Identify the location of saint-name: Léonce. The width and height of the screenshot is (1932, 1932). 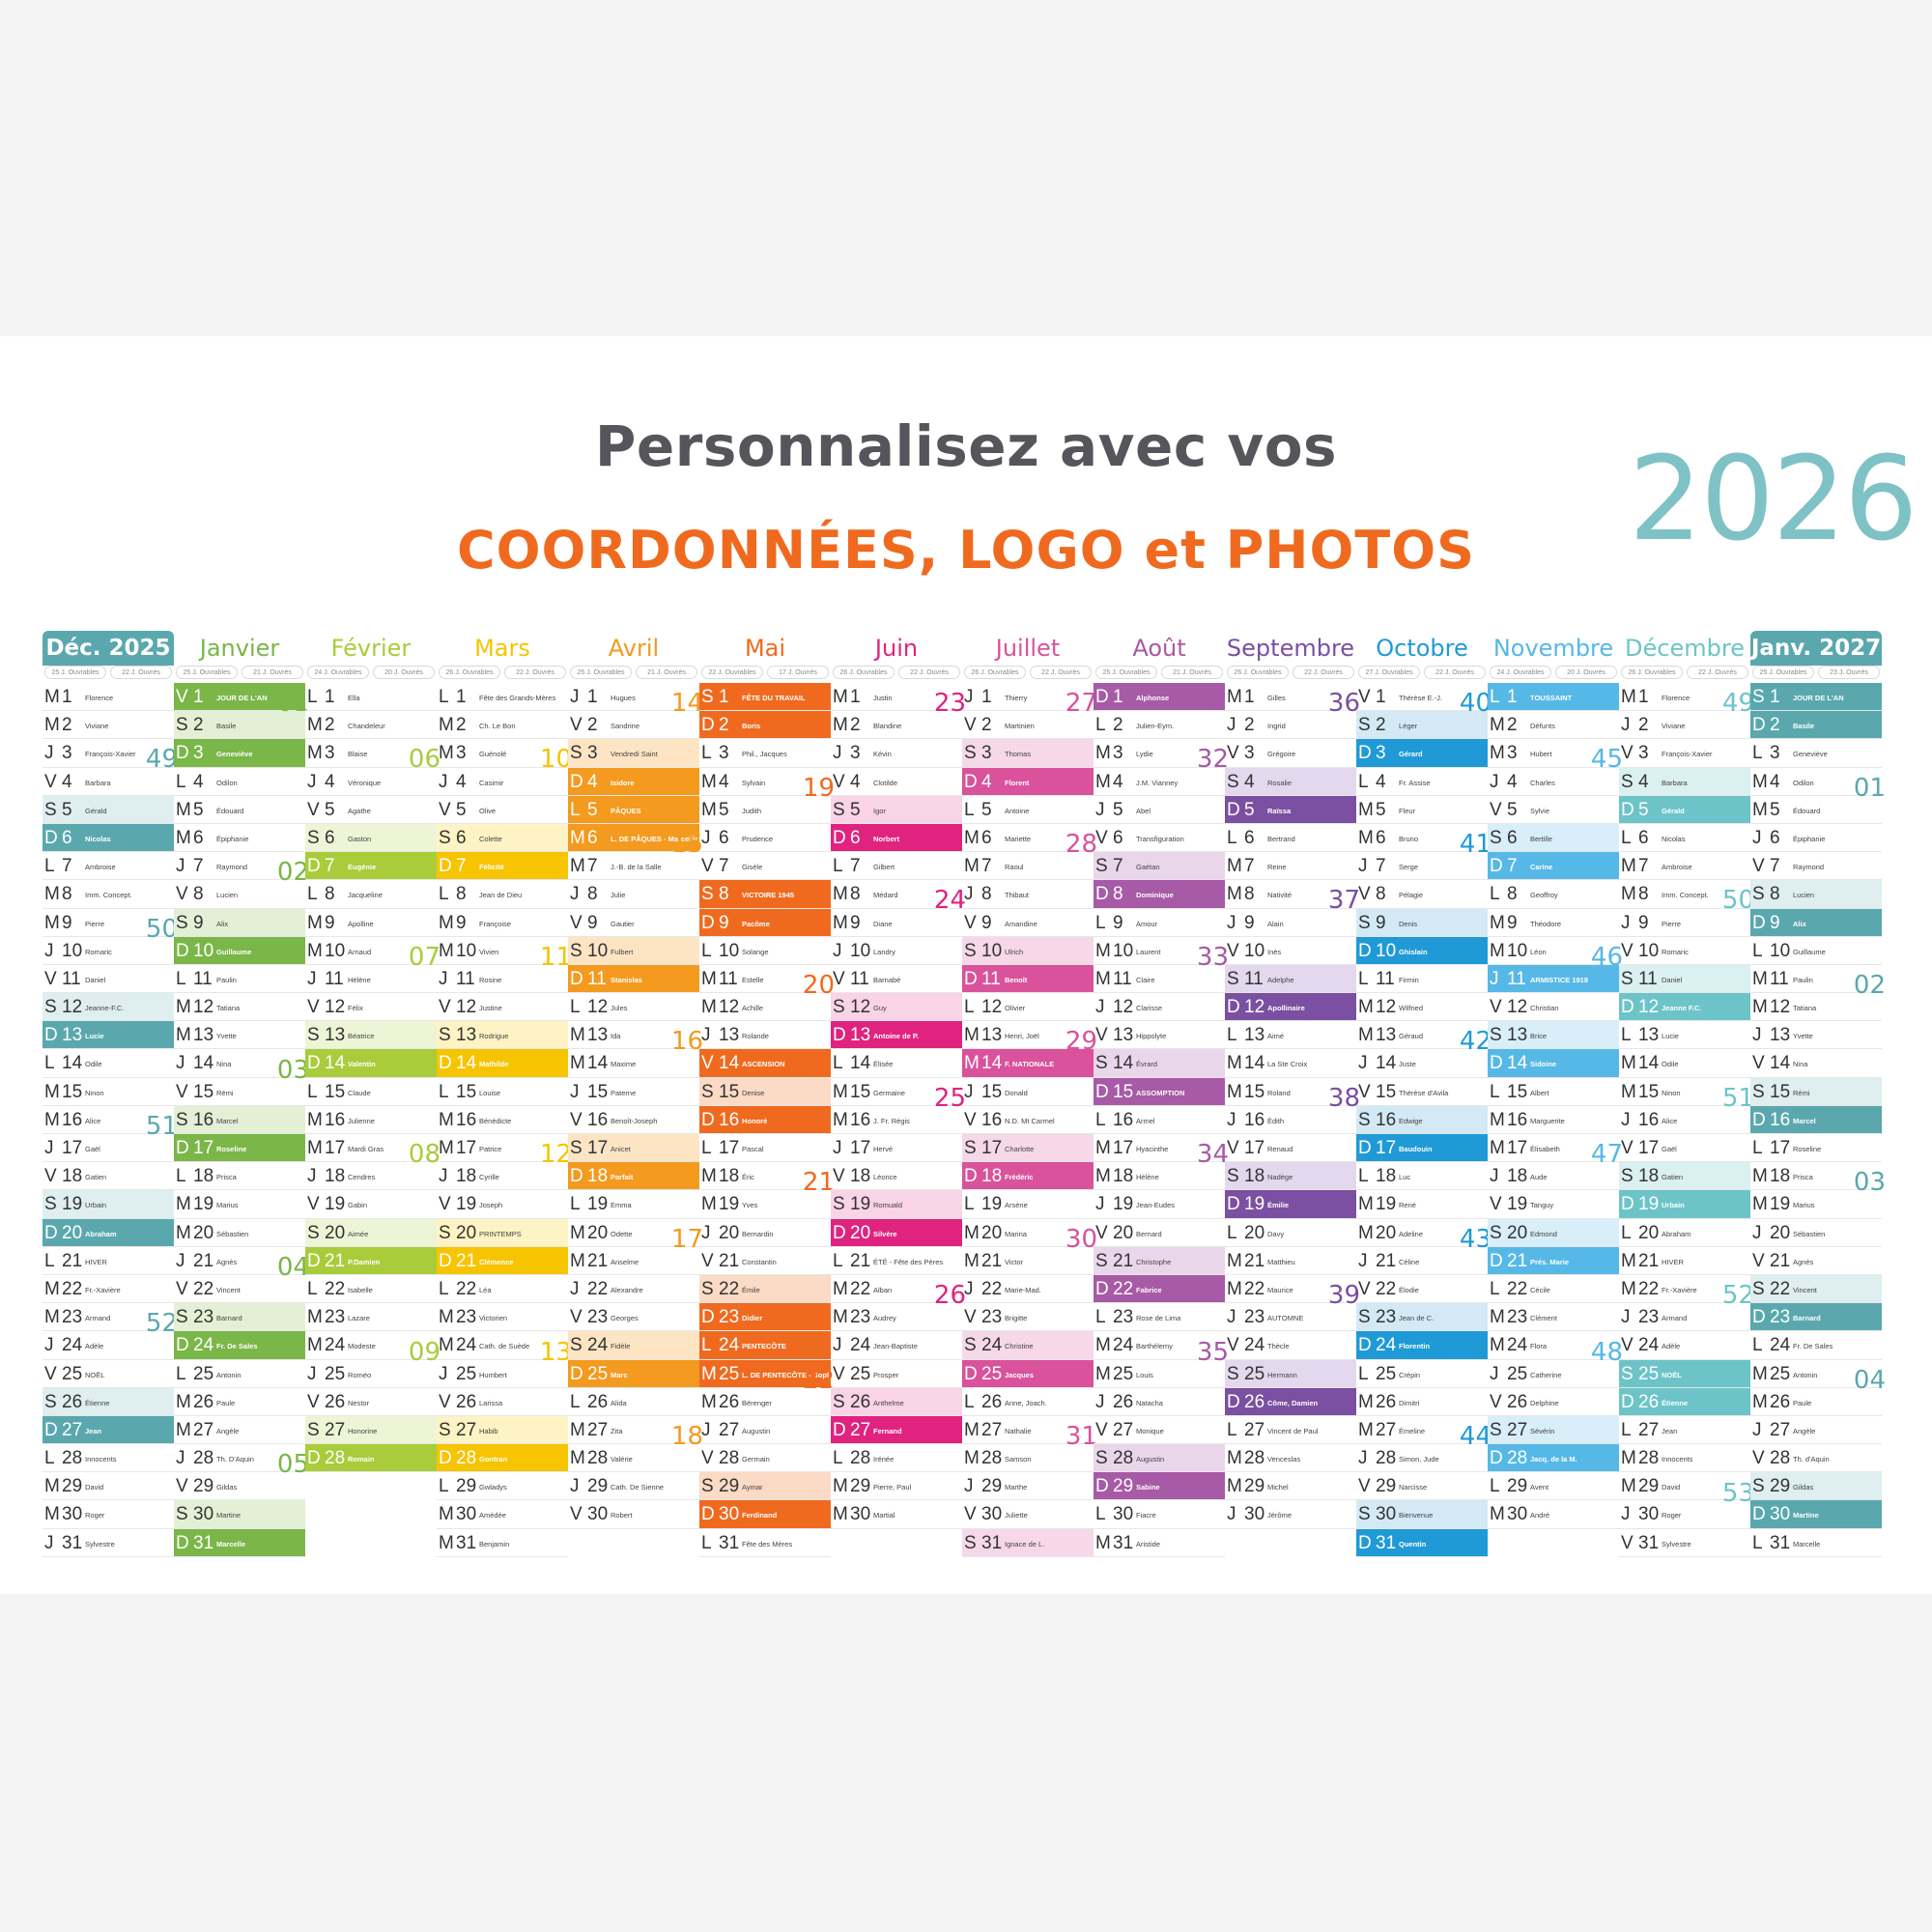
(885, 1177).